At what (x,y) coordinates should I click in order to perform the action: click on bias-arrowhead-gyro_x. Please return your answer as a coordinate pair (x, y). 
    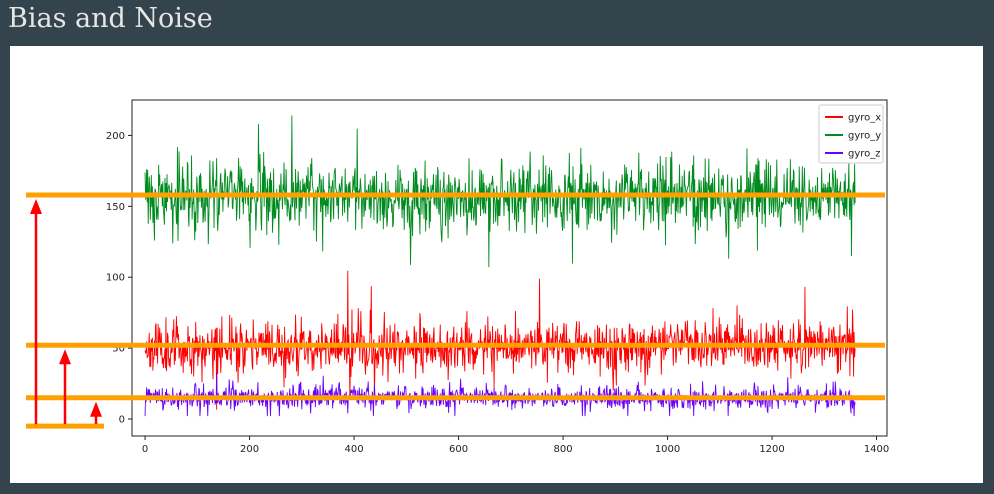
    Looking at the image, I should click on (65, 357).